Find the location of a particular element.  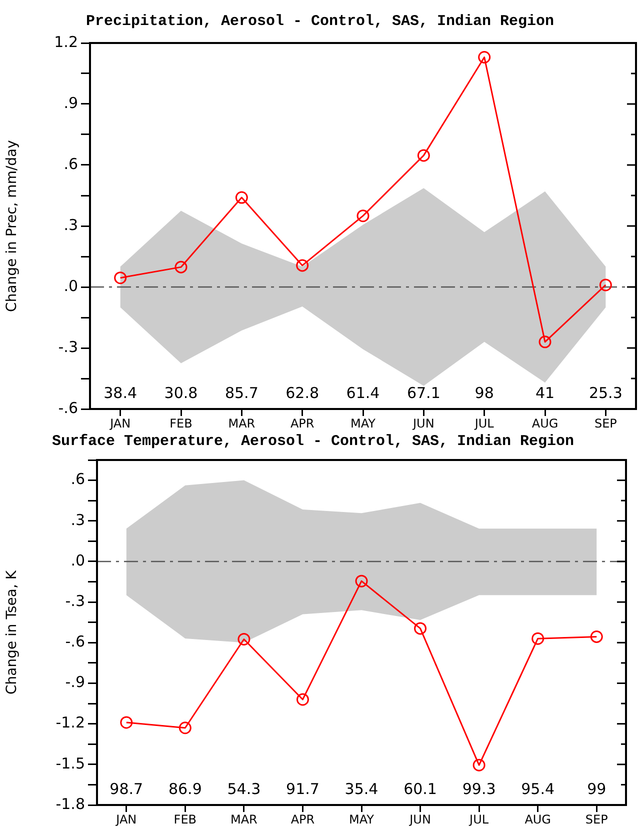

y-tick-label: -1.2 is located at coordinates (70, 723).